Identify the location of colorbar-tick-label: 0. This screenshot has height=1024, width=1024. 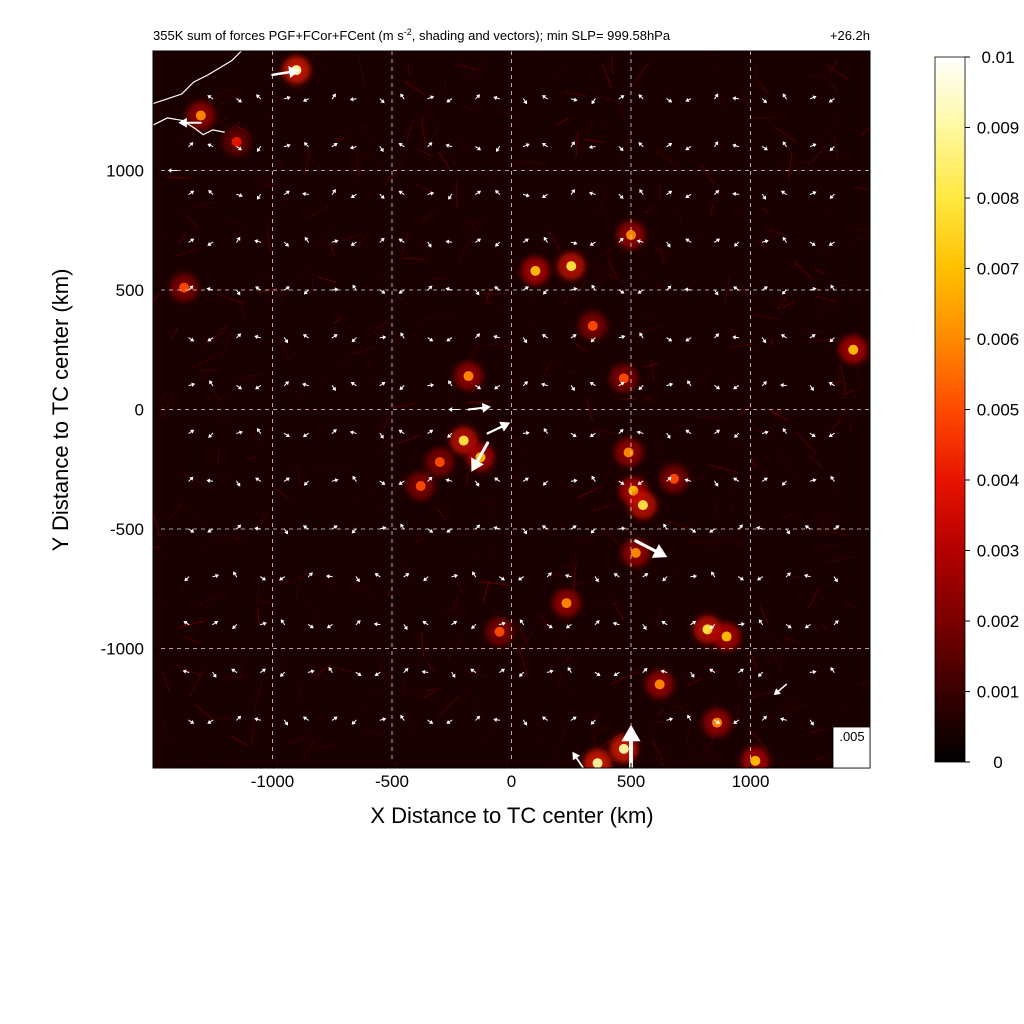
(997, 762).